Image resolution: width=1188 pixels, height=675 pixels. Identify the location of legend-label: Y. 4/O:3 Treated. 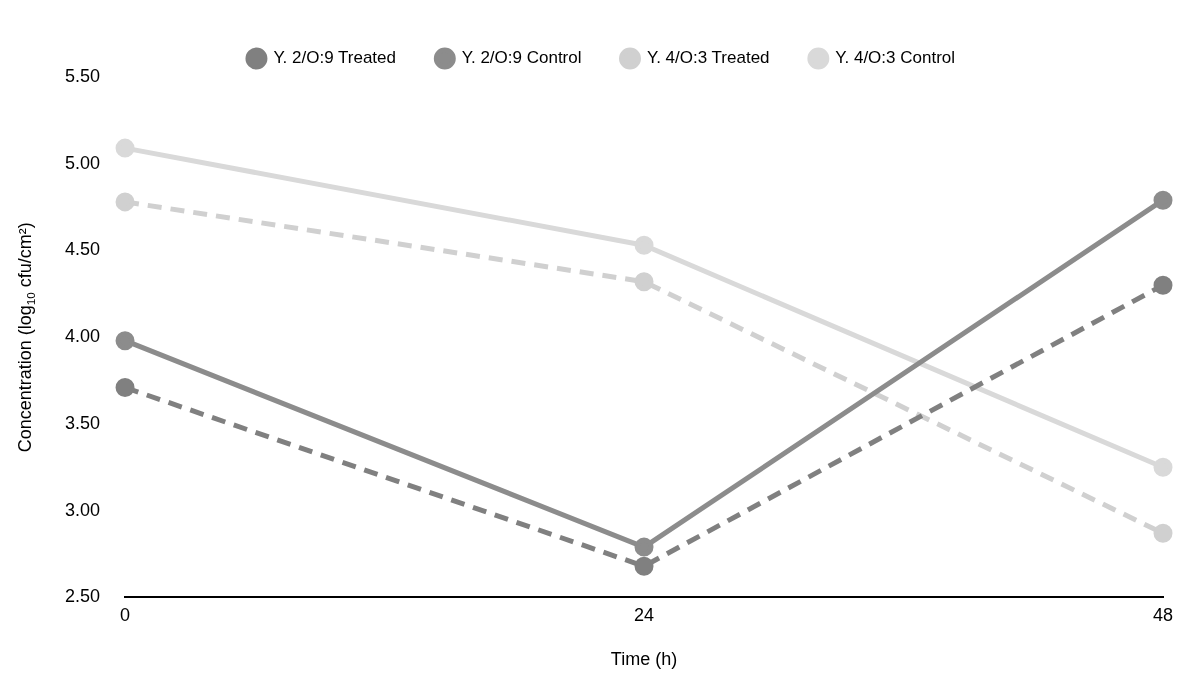
(708, 58).